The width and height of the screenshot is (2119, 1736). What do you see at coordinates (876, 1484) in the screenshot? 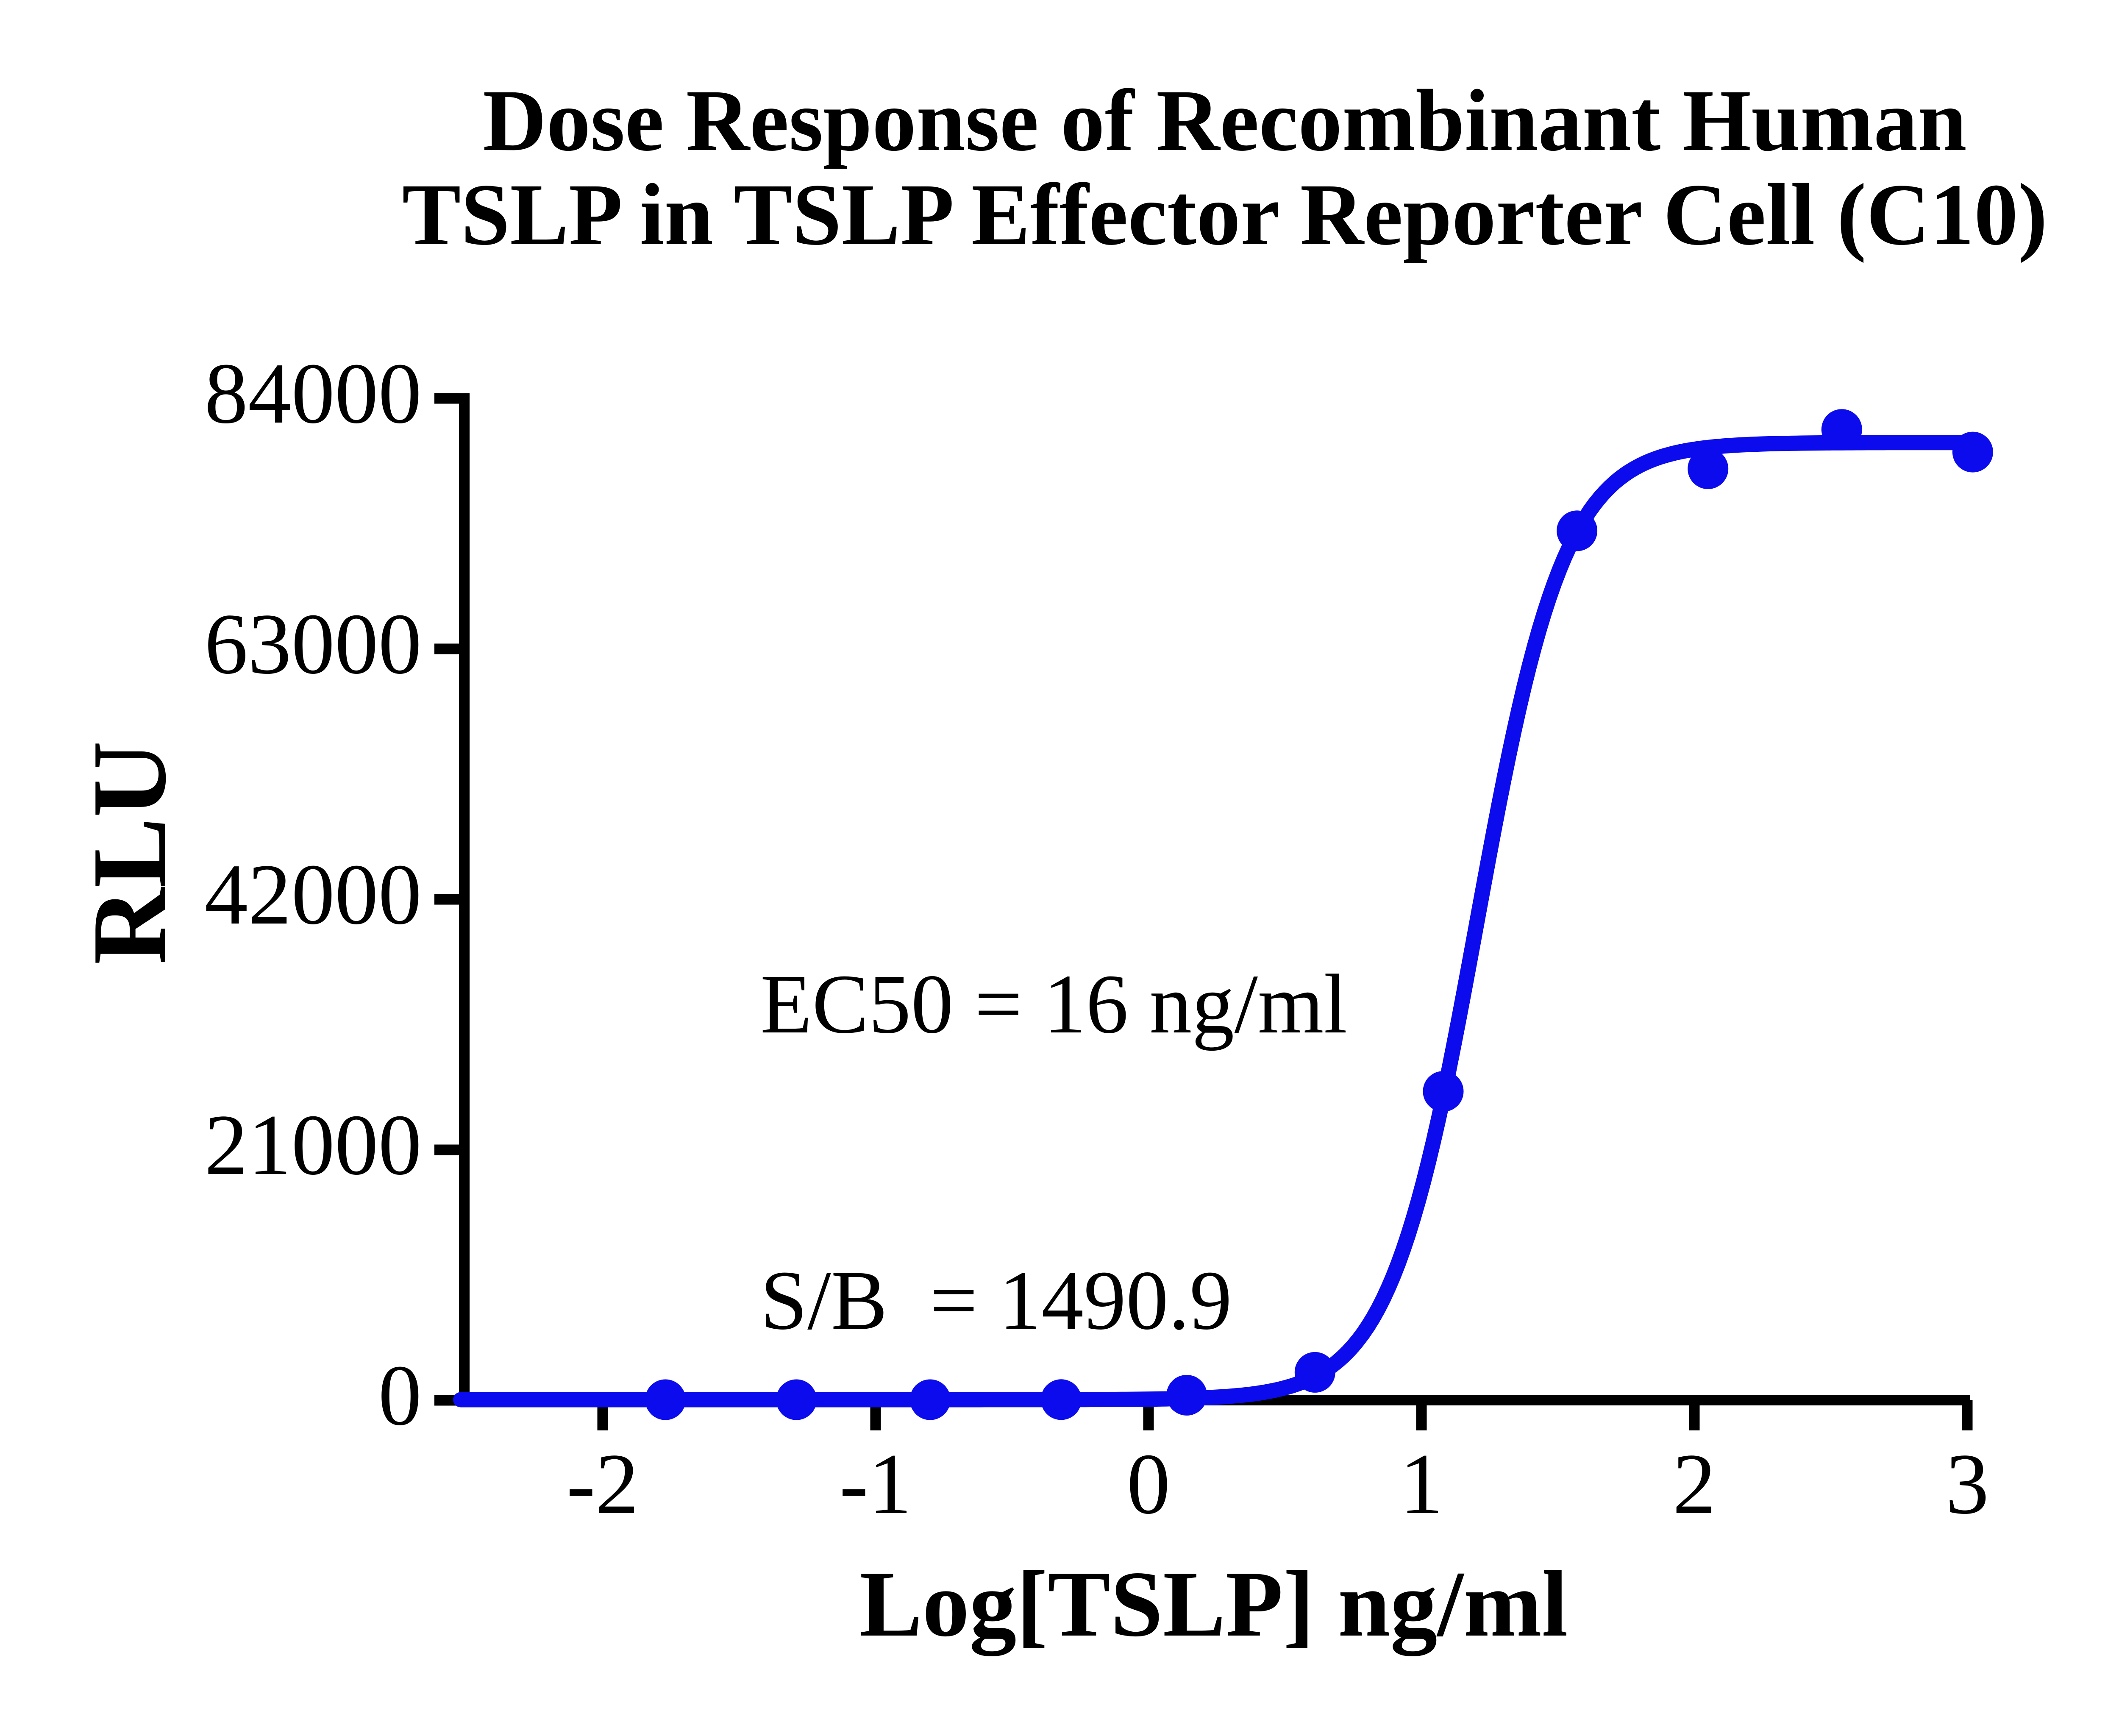
I see `x-tick-label-neg1: -1` at bounding box center [876, 1484].